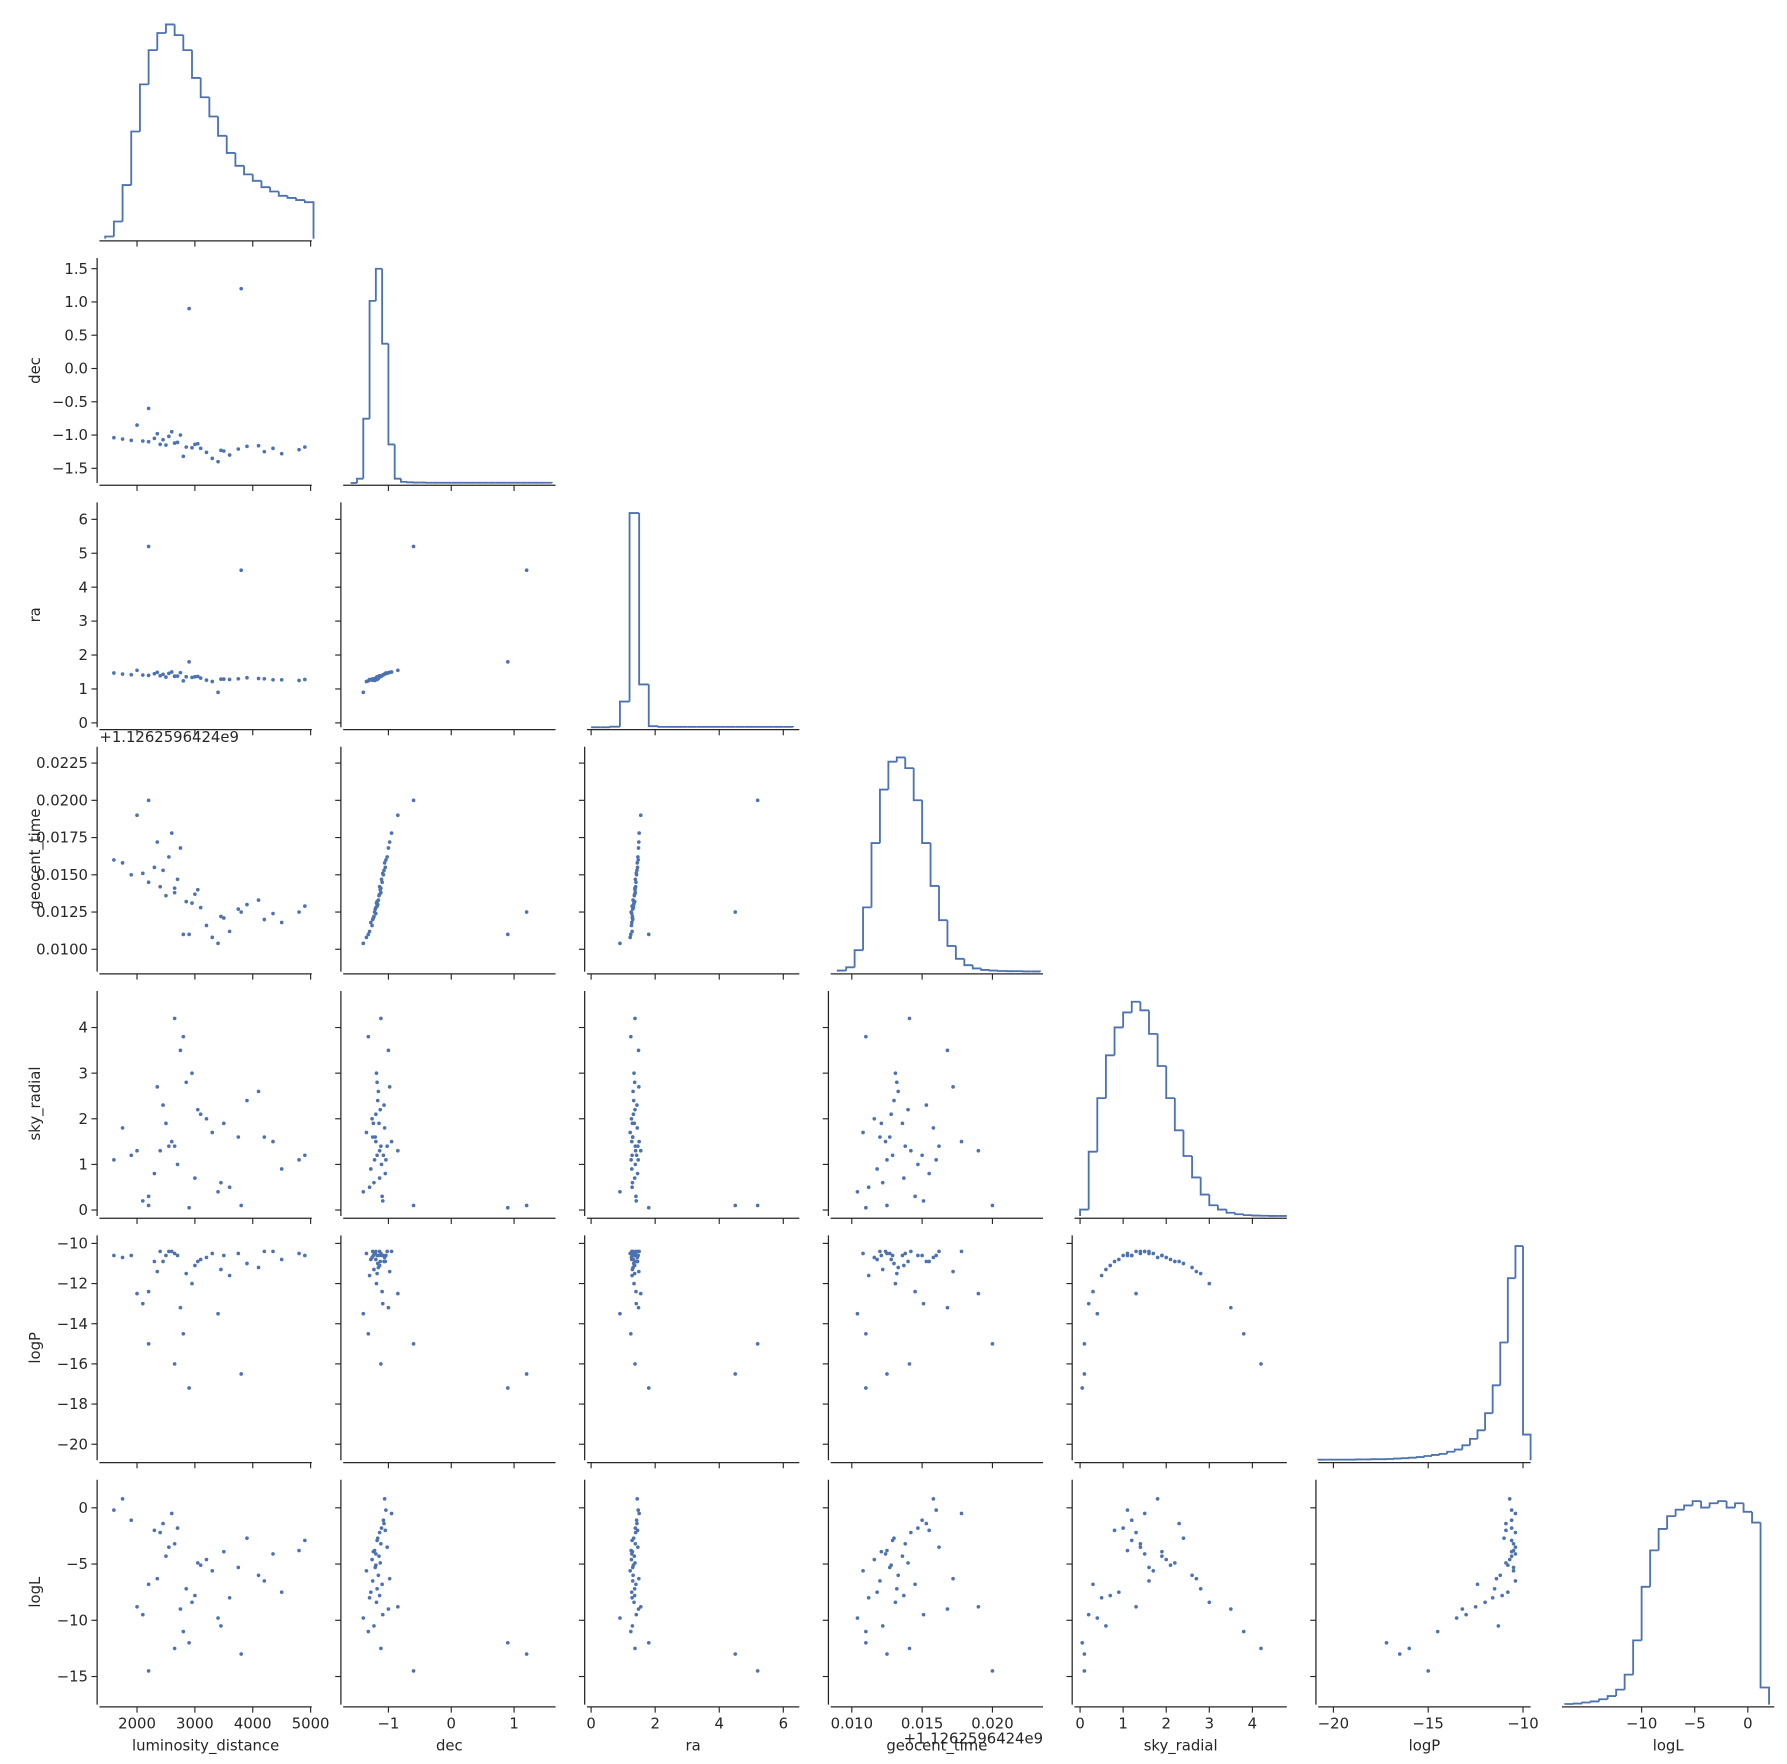  What do you see at coordinates (76, 369) in the screenshot?
I see `y-tick-label: 0.0` at bounding box center [76, 369].